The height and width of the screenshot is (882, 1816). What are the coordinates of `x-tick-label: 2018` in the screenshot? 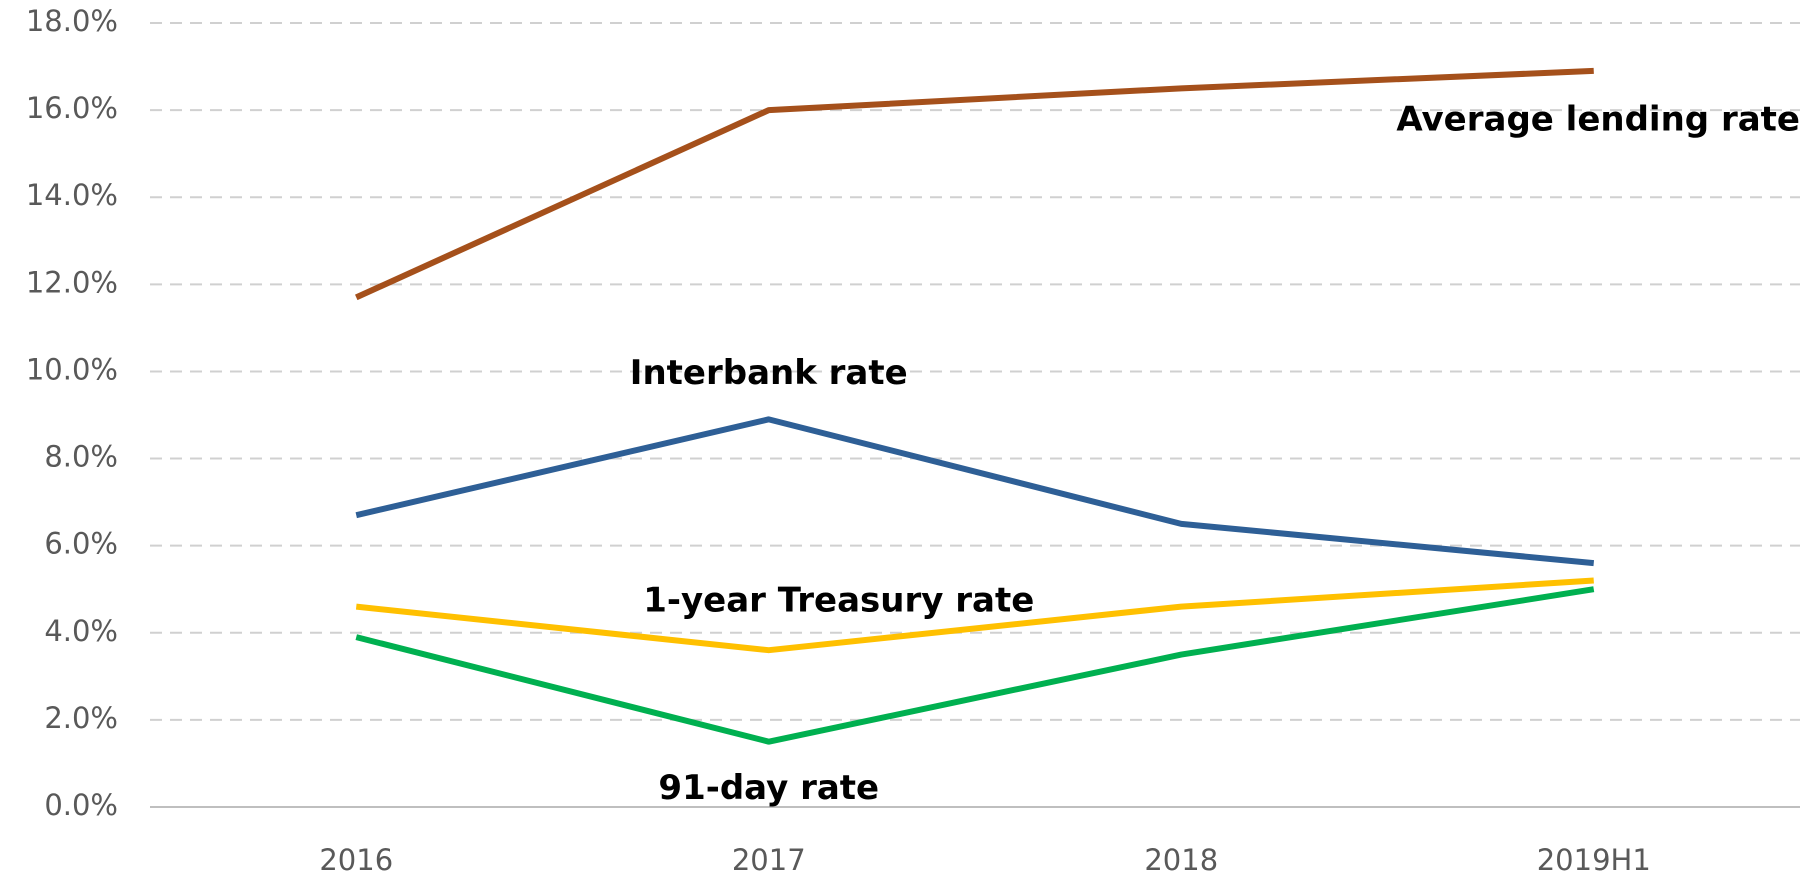 It's located at (1181, 860).